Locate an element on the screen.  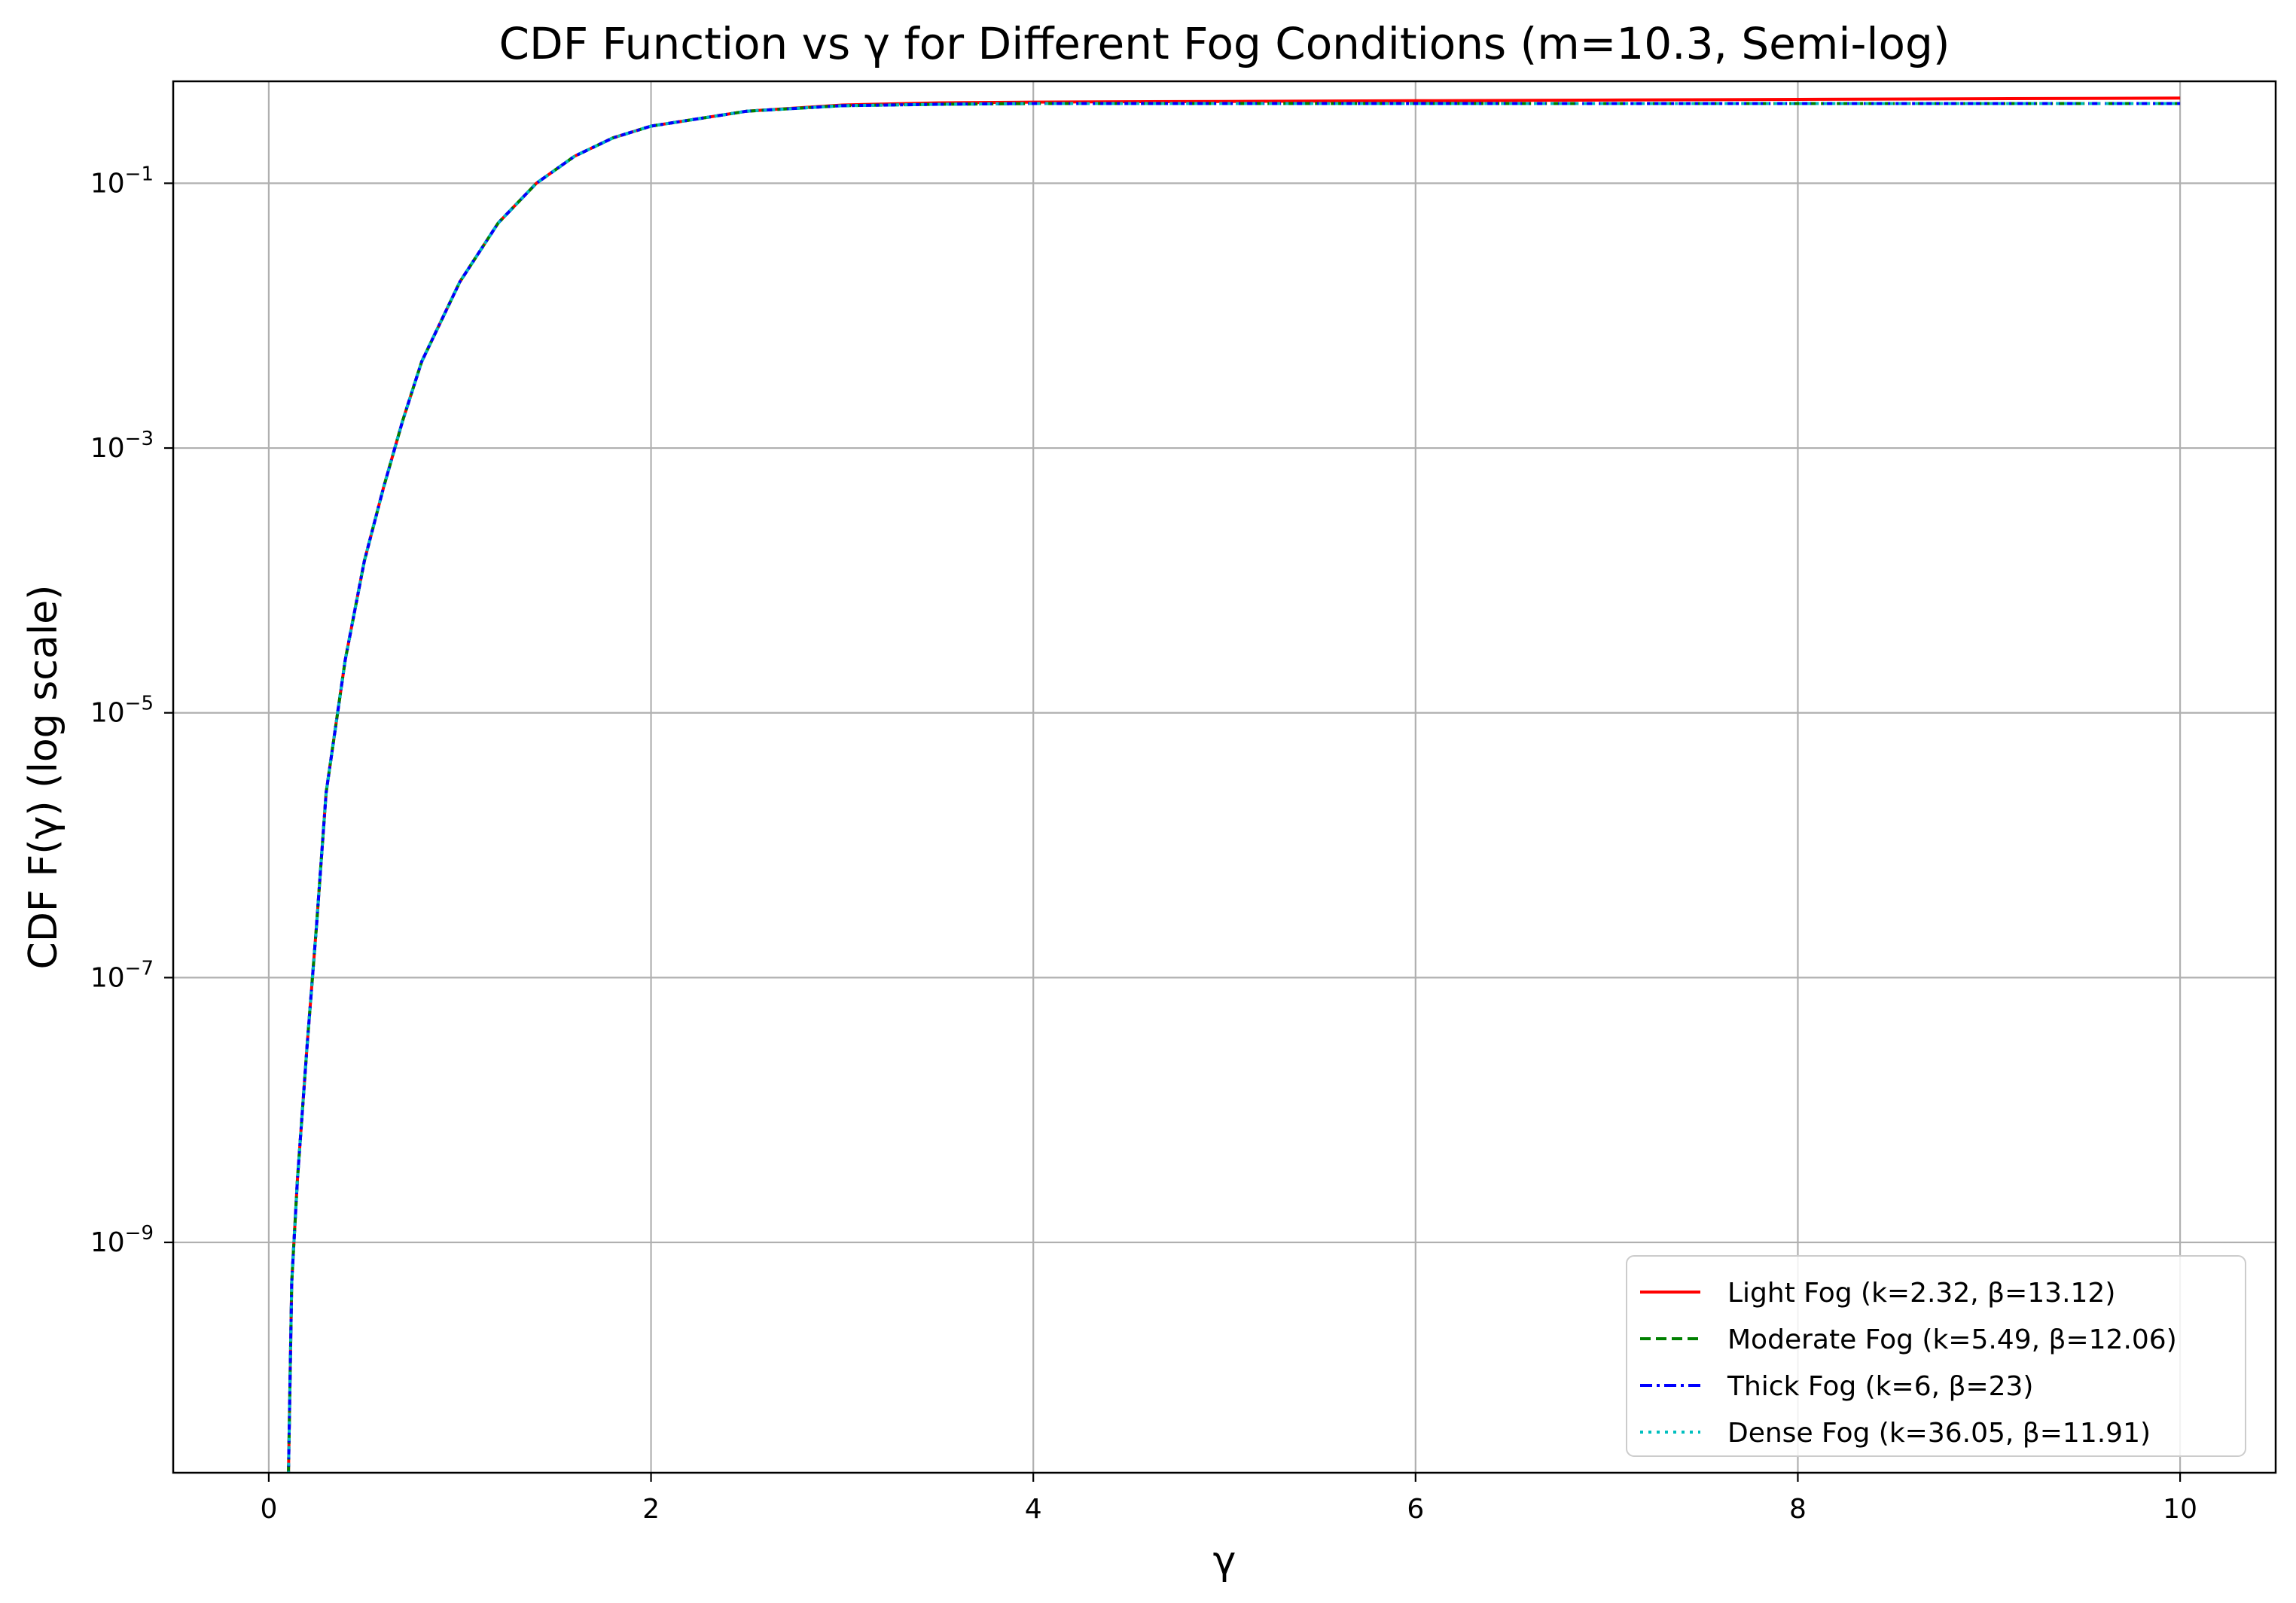
y-tick-label: 10⁻⁵ is located at coordinates (122, 711).